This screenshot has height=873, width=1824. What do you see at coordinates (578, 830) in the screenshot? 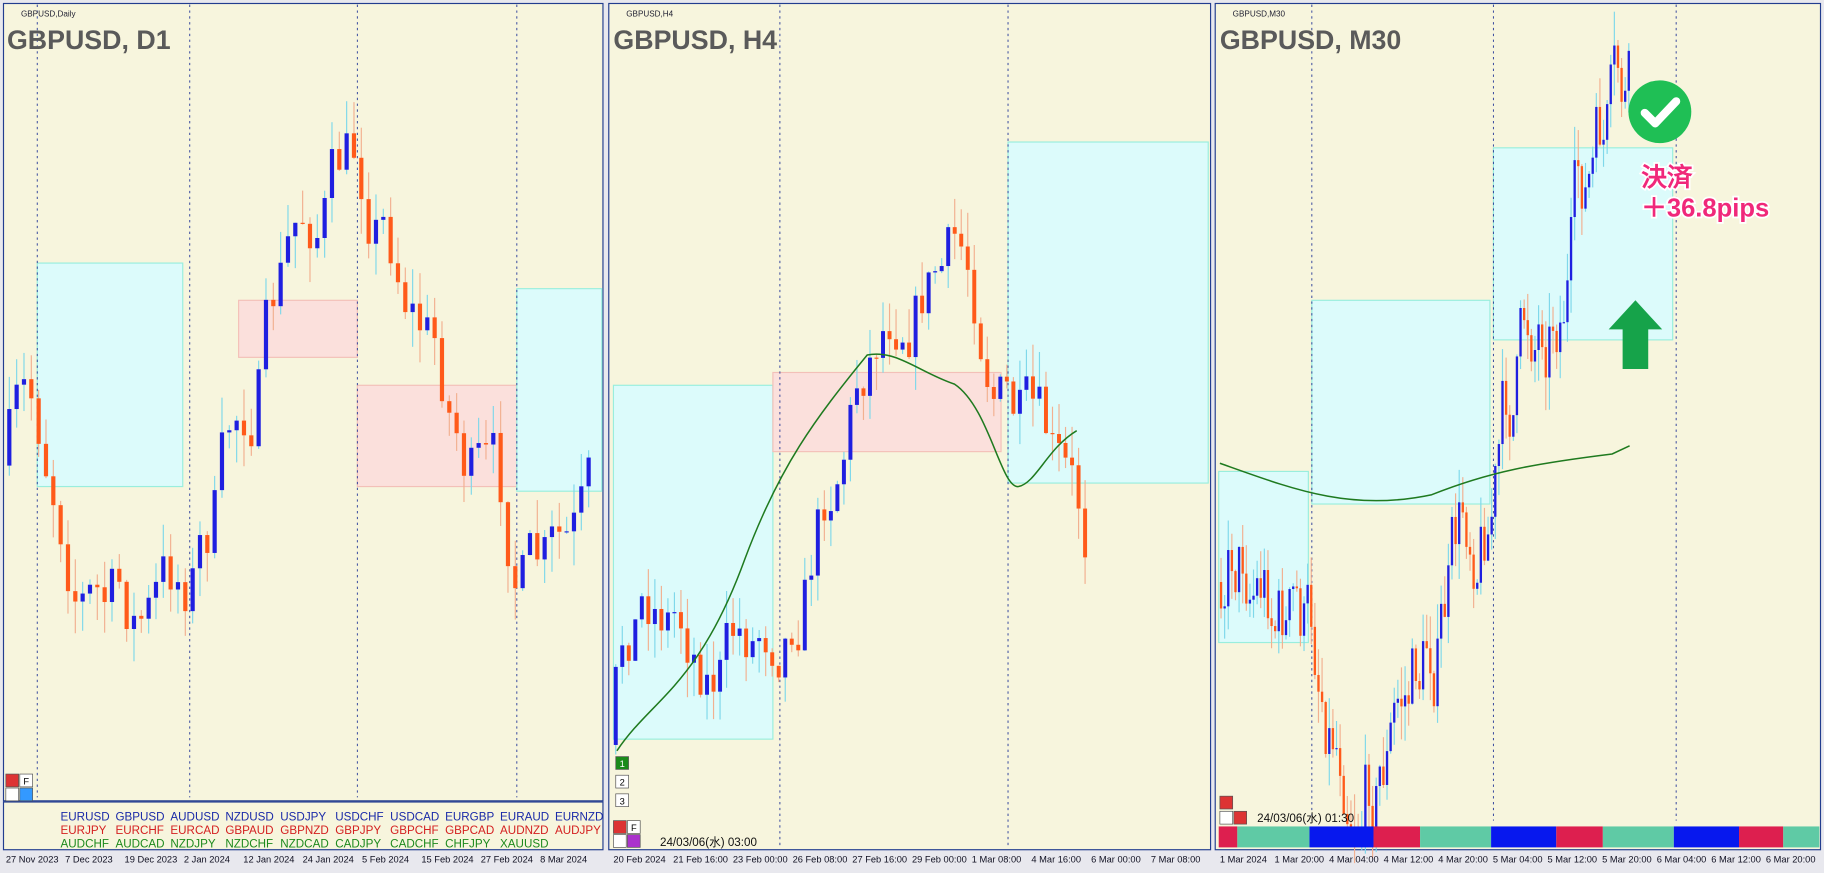
I see `symbol-link: AUDJPY` at bounding box center [578, 830].